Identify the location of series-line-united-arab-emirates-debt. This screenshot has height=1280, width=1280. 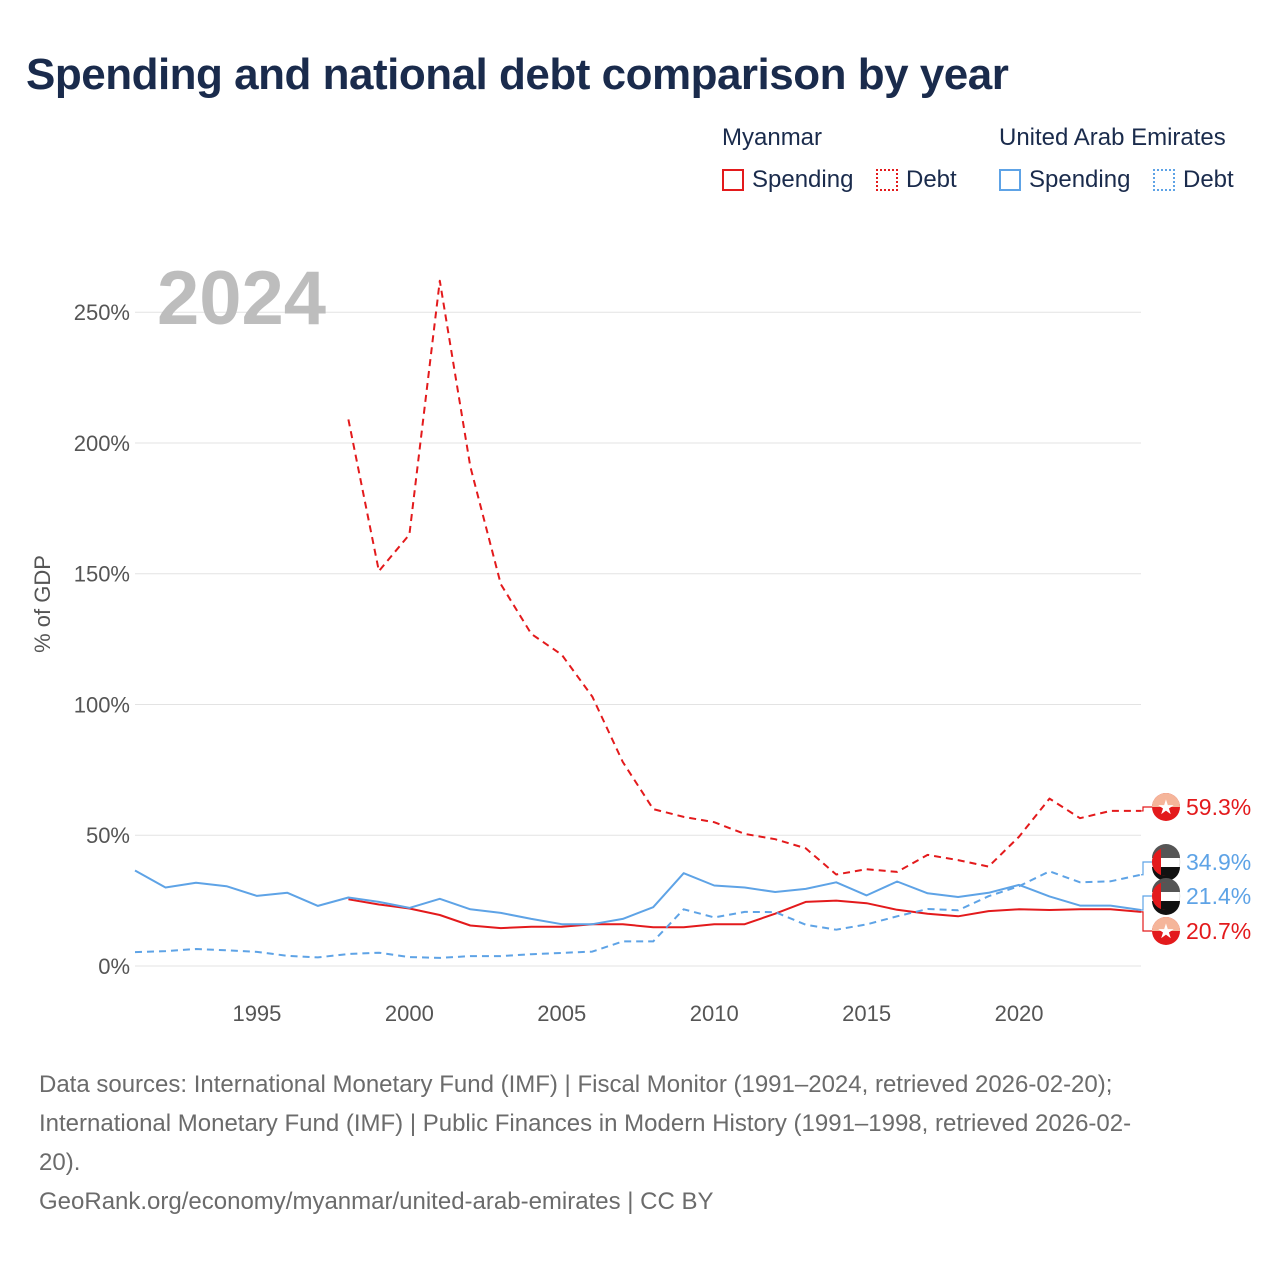
(638, 914).